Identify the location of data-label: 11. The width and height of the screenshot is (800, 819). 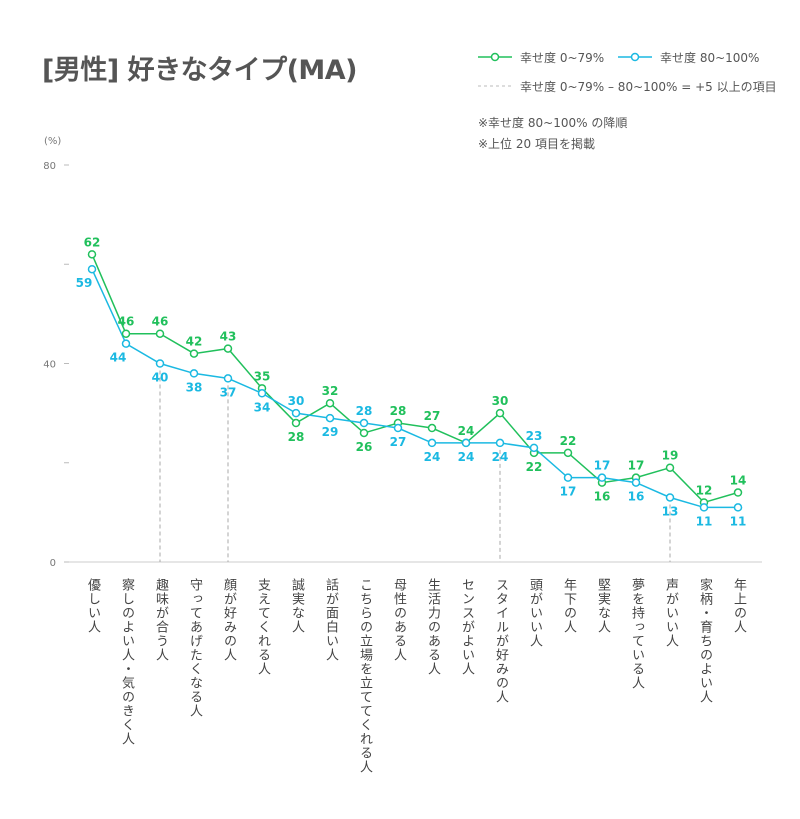
(738, 521).